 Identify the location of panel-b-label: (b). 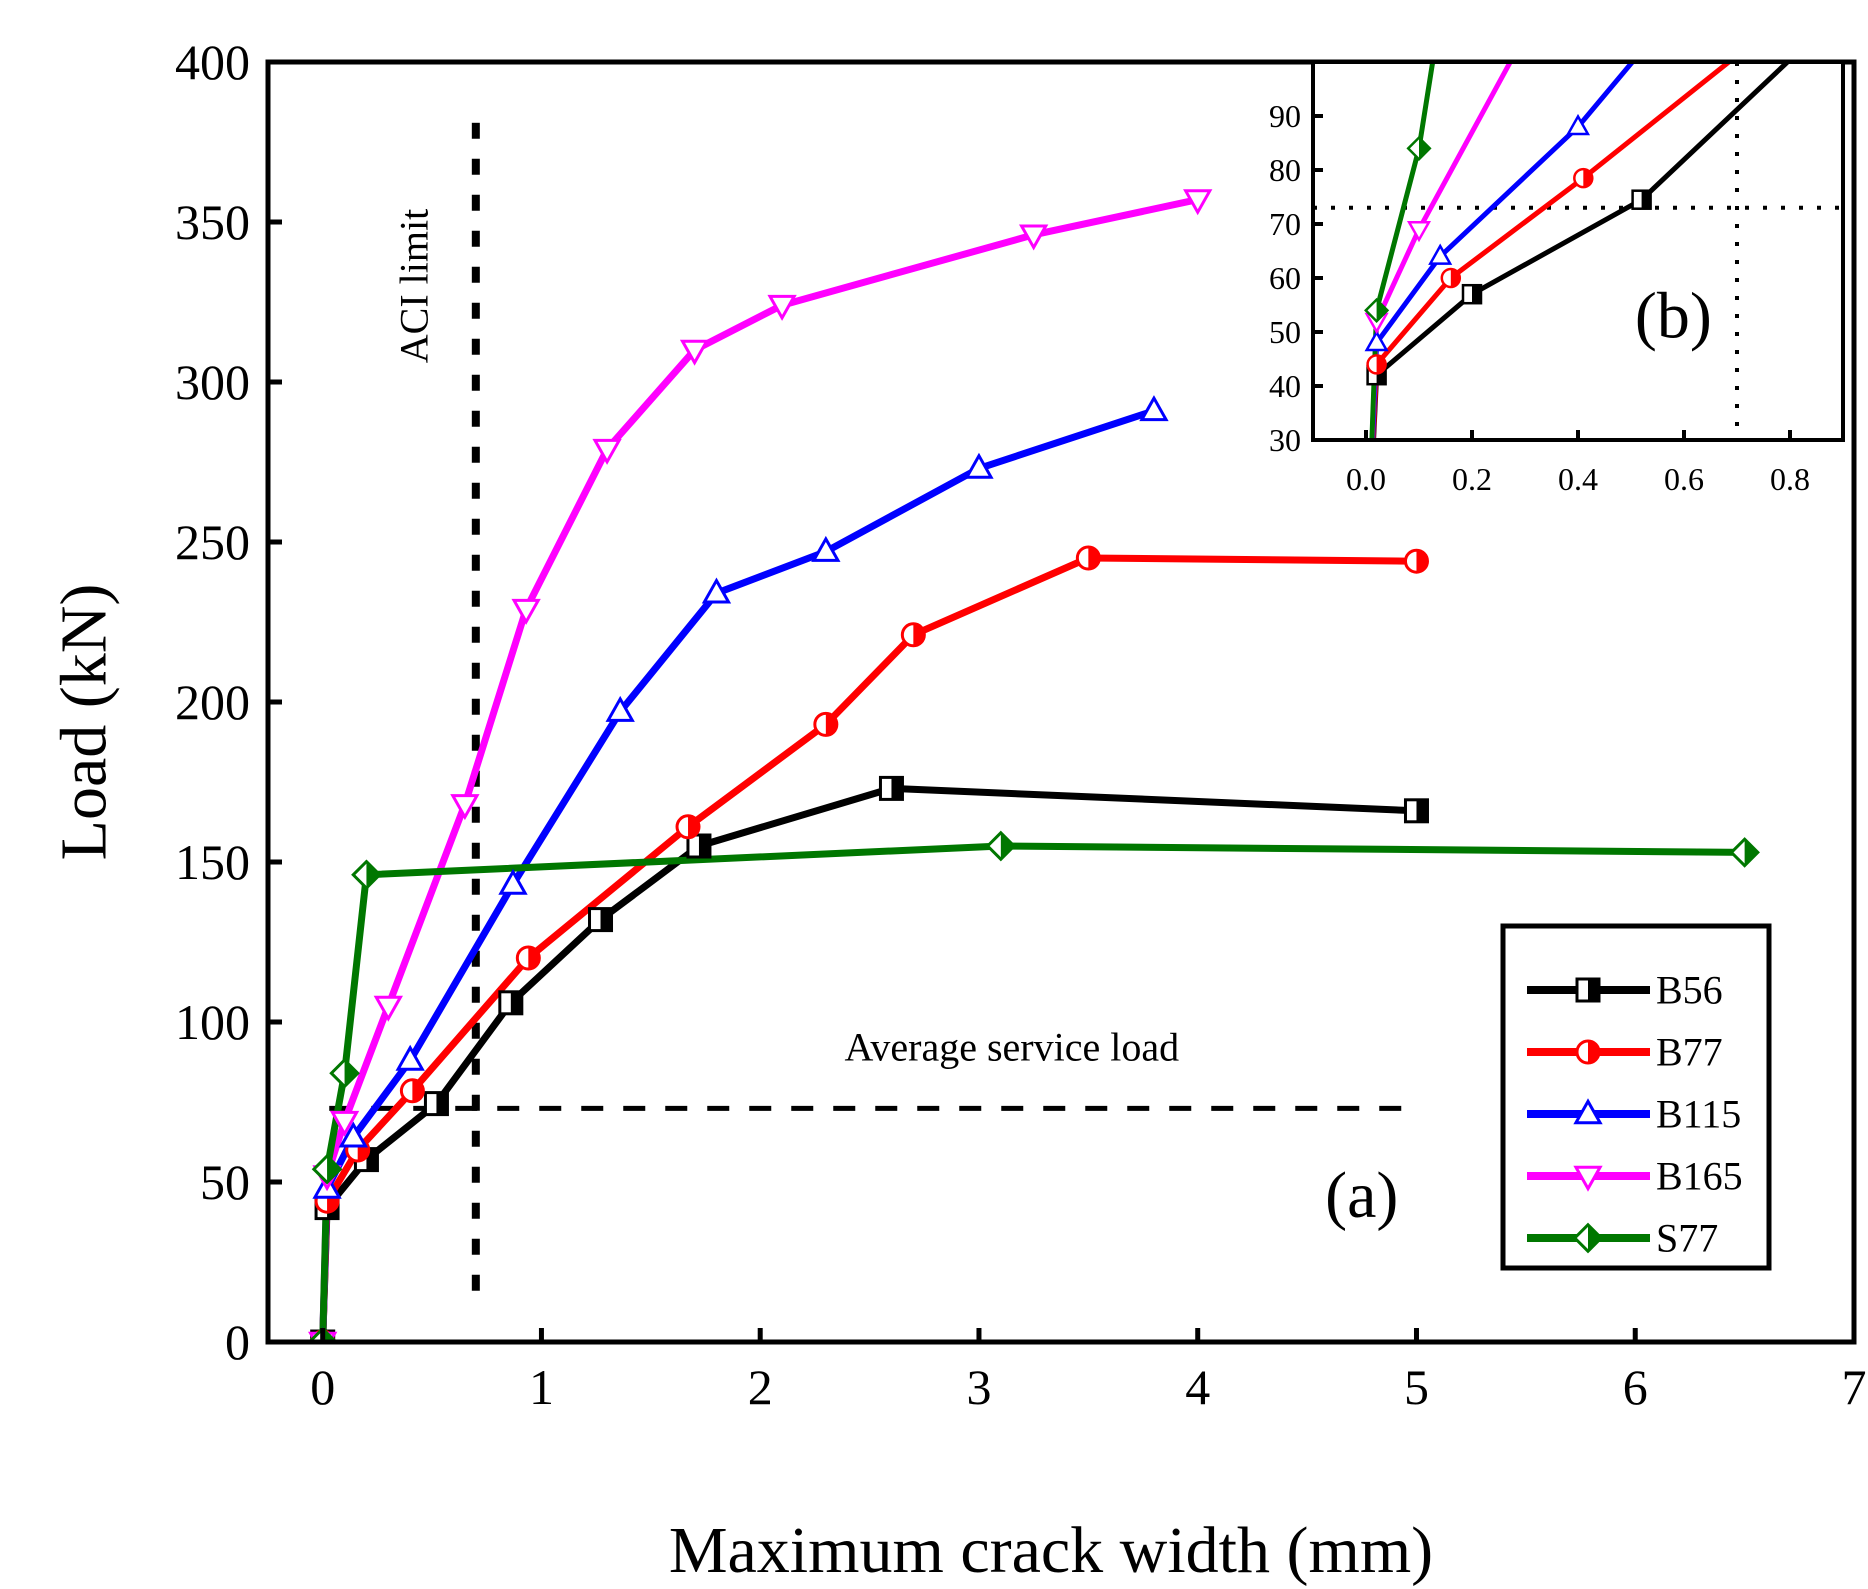
(1673, 315).